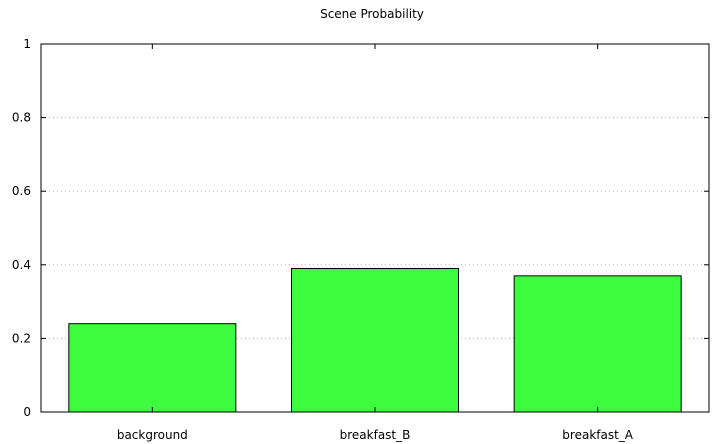 This screenshot has width=719, height=444. I want to click on bar-breakfast_B, so click(375, 340).